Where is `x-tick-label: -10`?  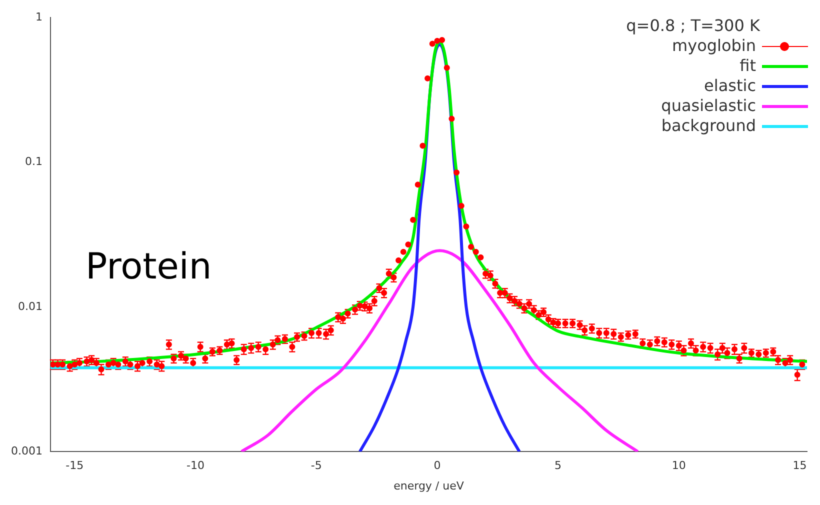
x-tick-label: -10 is located at coordinates (195, 465).